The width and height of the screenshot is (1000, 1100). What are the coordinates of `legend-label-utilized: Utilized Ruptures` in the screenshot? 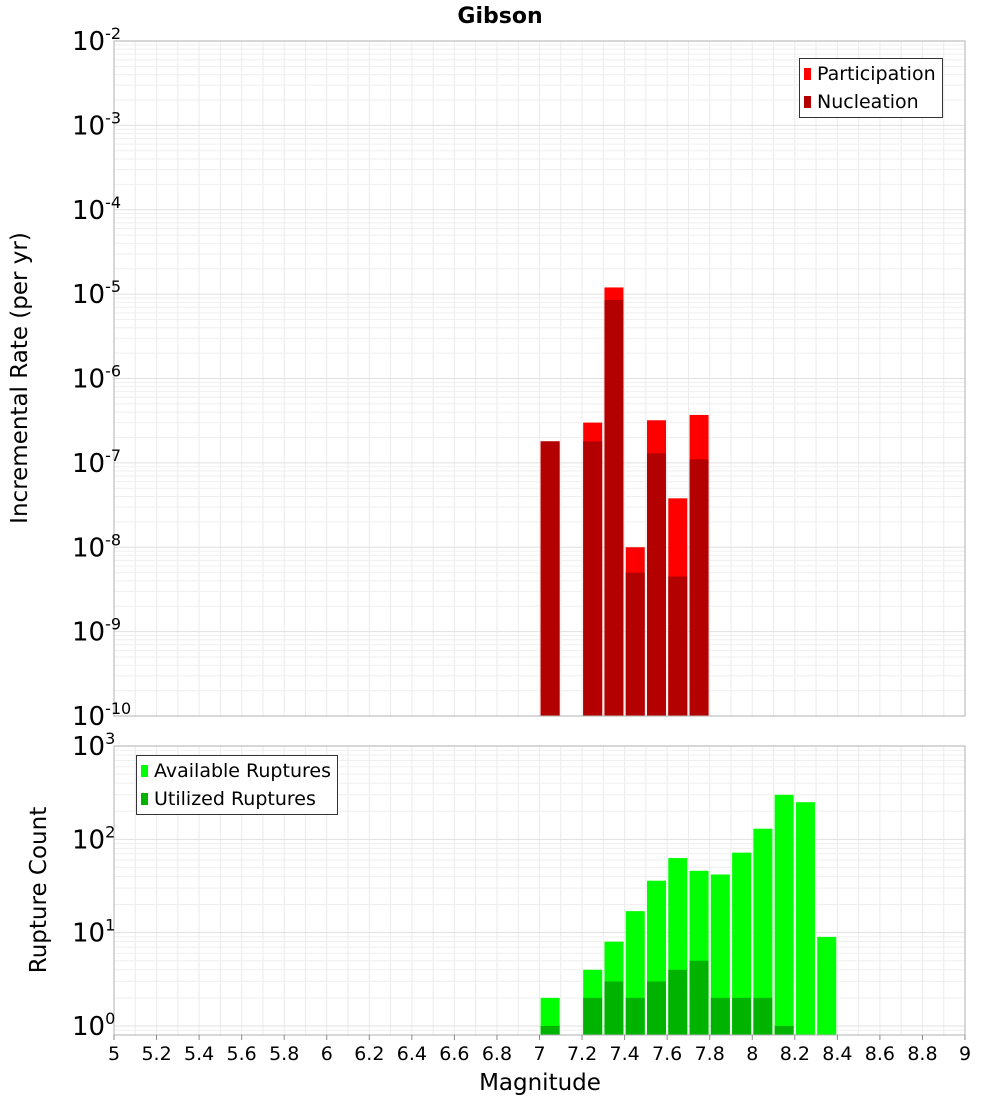 It's located at (235, 799).